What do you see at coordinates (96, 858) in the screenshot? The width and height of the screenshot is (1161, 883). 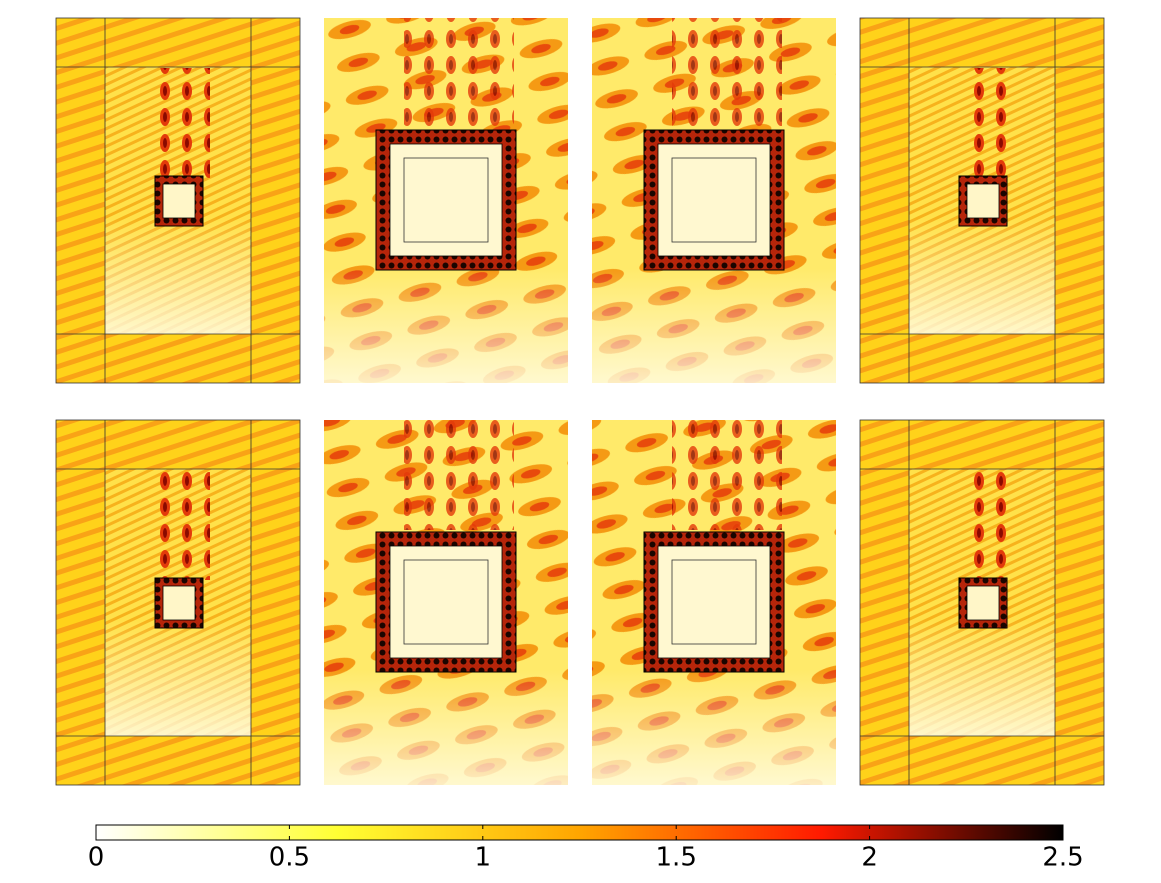 I see `tick-label: 0` at bounding box center [96, 858].